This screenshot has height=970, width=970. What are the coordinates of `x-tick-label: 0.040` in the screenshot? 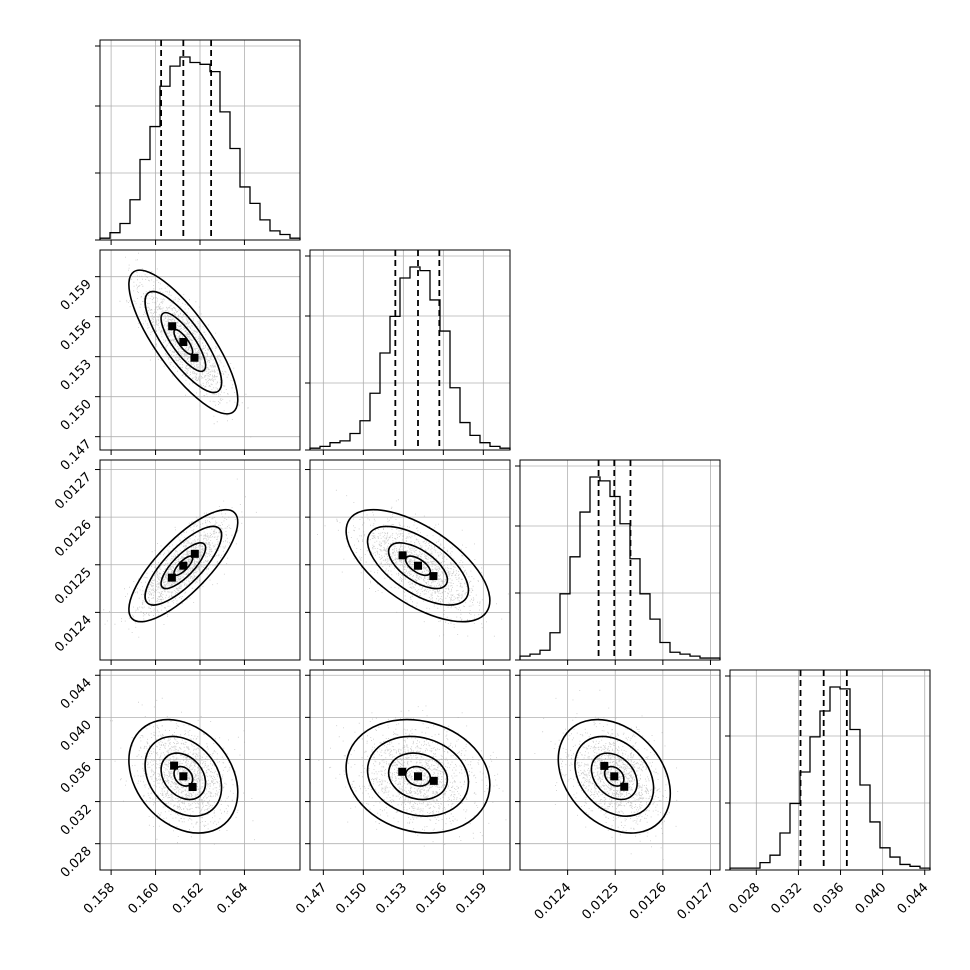 It's located at (871, 898).